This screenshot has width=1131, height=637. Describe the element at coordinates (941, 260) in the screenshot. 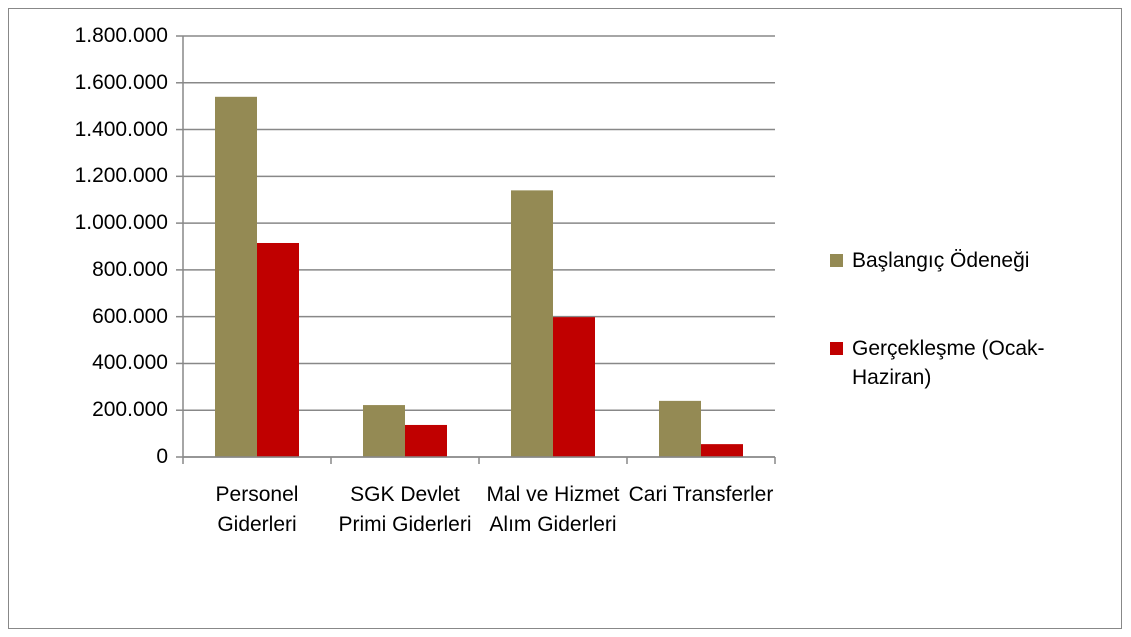

I see `legend-label: Başlangıç Ödeneği` at that location.